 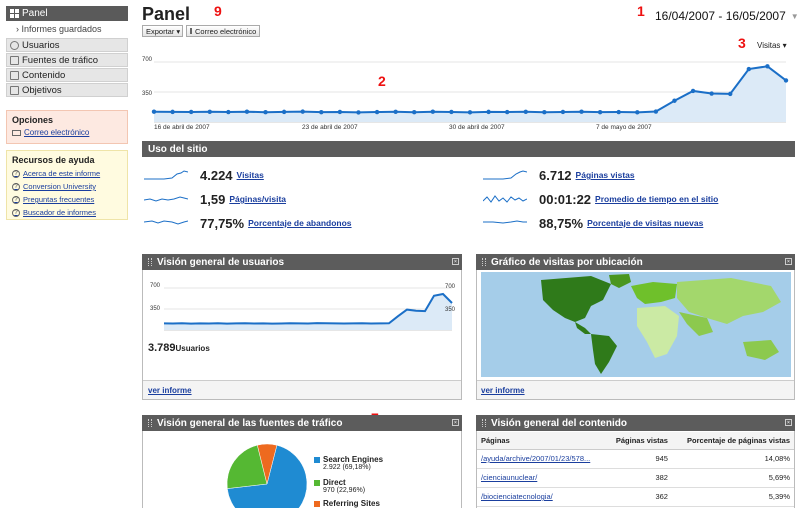 I want to click on help-link-finder: ? Buscador de informes, so click(x=67, y=212).